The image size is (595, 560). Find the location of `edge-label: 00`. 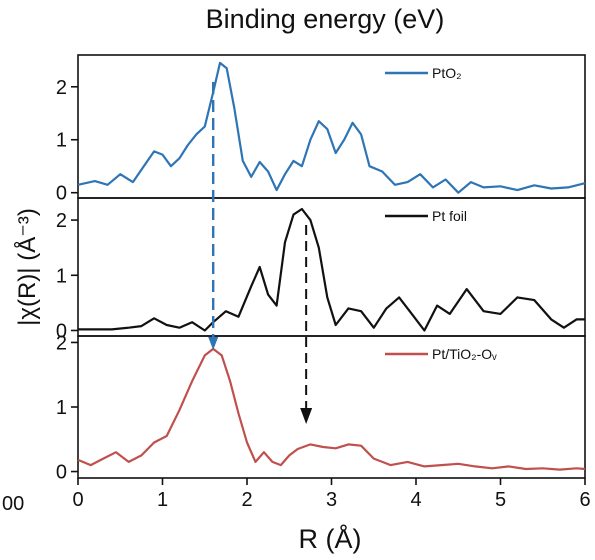

edge-label: 00 is located at coordinates (13, 504).